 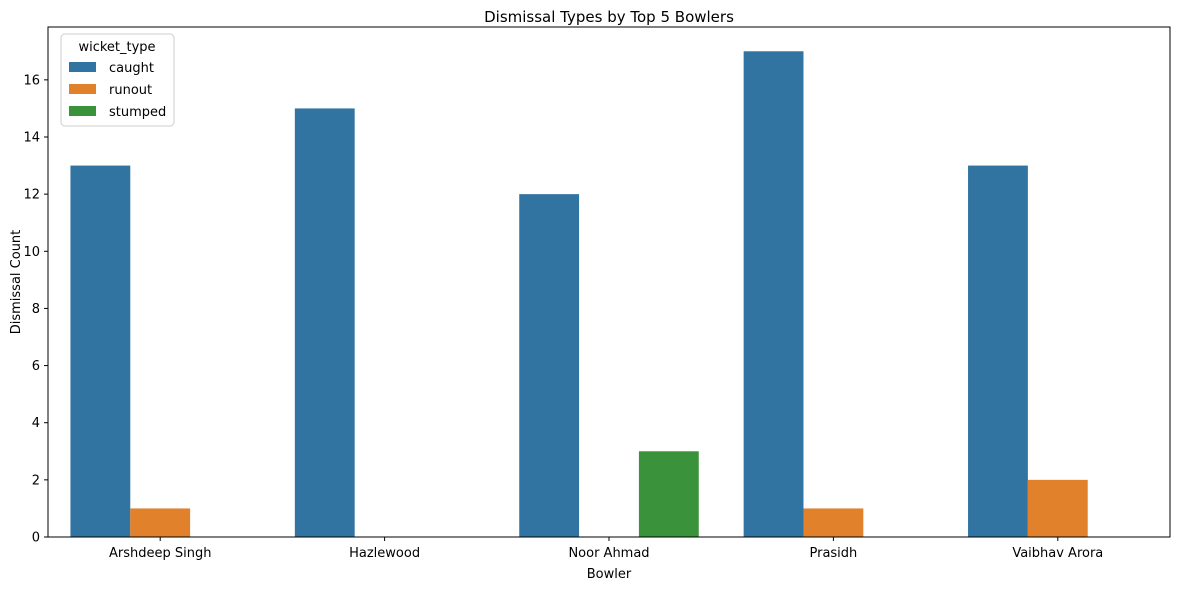 I want to click on x-tick-label: Vaibhav Arora, so click(x=1057, y=553).